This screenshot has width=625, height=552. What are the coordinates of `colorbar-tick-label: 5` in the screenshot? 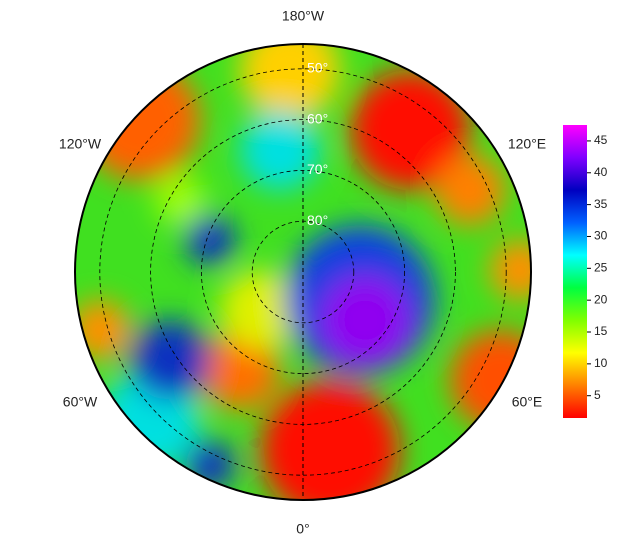 It's located at (597, 395).